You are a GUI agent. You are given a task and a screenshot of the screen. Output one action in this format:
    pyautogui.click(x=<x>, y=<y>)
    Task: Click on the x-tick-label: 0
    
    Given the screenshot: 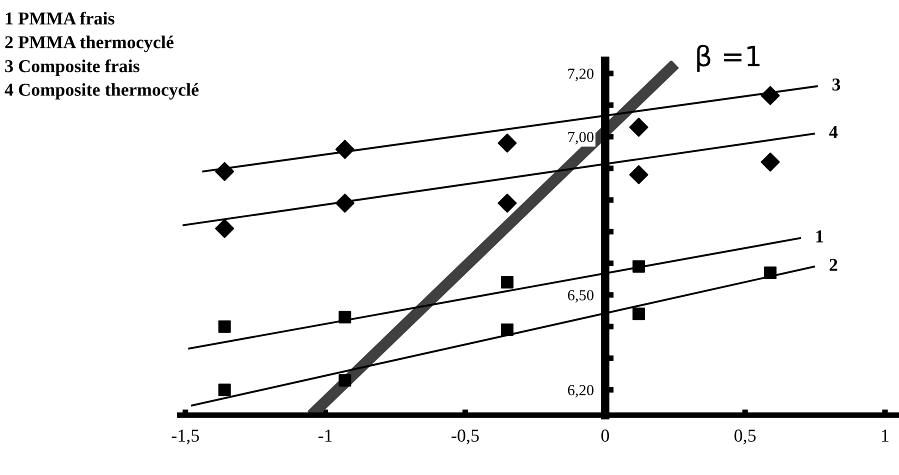 What is the action you would take?
    pyautogui.click(x=605, y=436)
    